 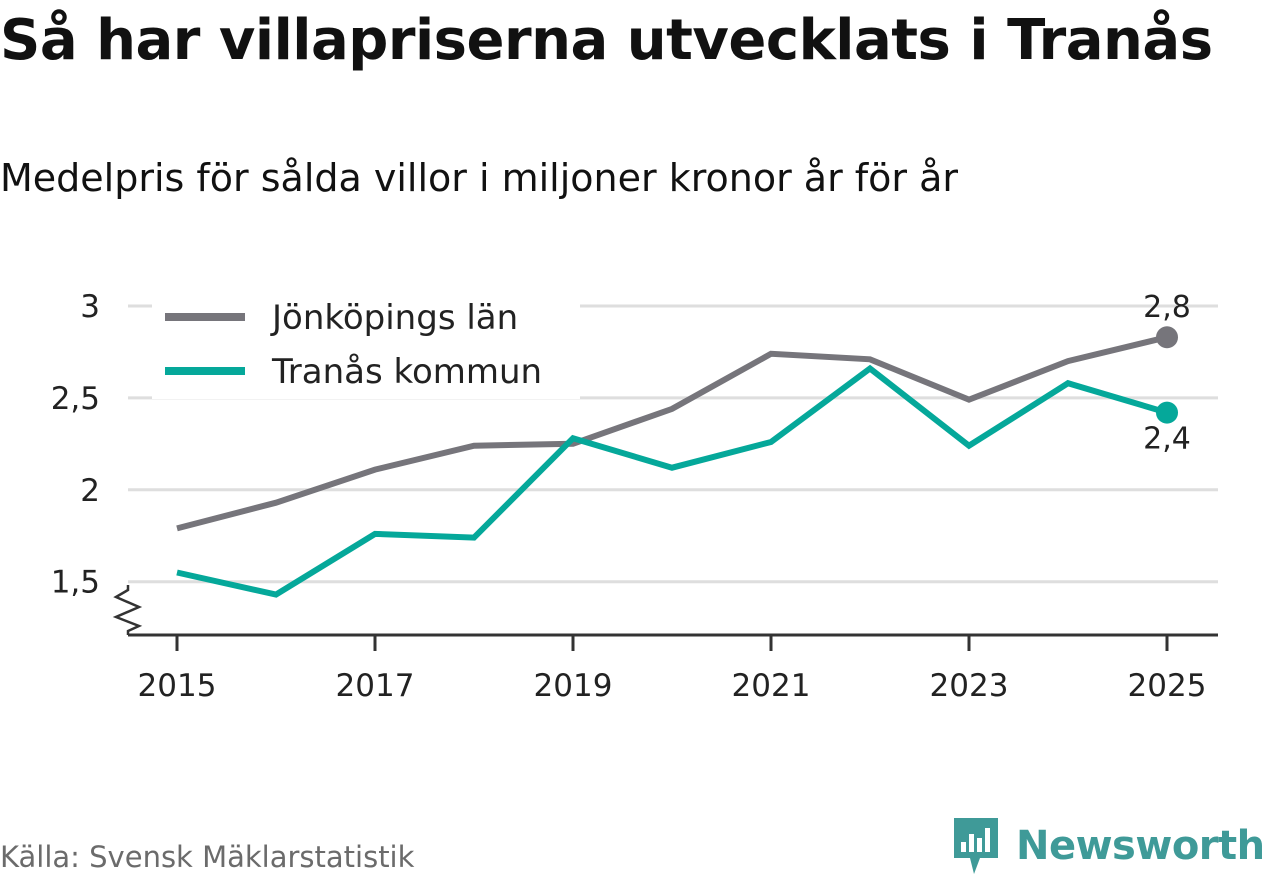 I want to click on legend-label: Tranås kommun, so click(x=406, y=372).